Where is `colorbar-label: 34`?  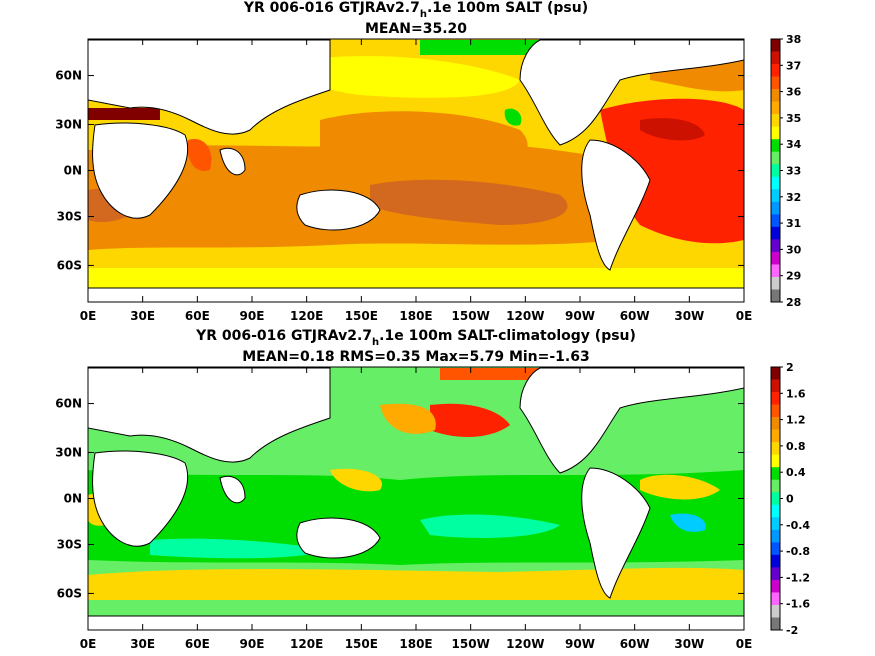
colorbar-label: 34 is located at coordinates (794, 144).